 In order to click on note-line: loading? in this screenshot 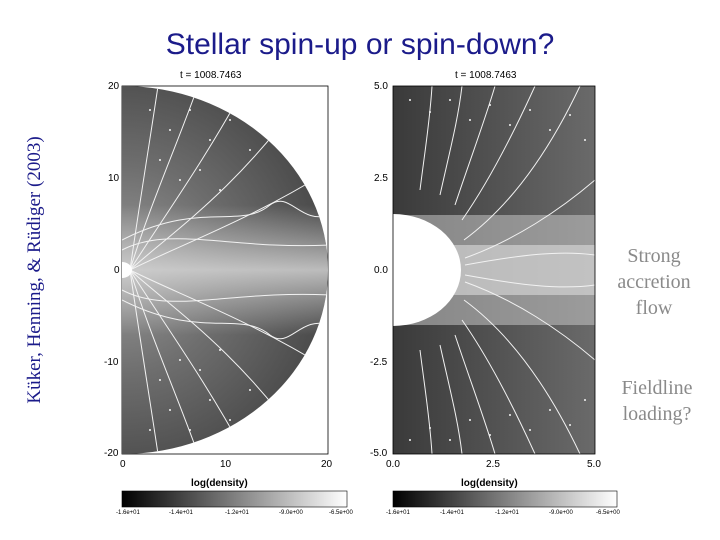, I will do `click(657, 414)`.